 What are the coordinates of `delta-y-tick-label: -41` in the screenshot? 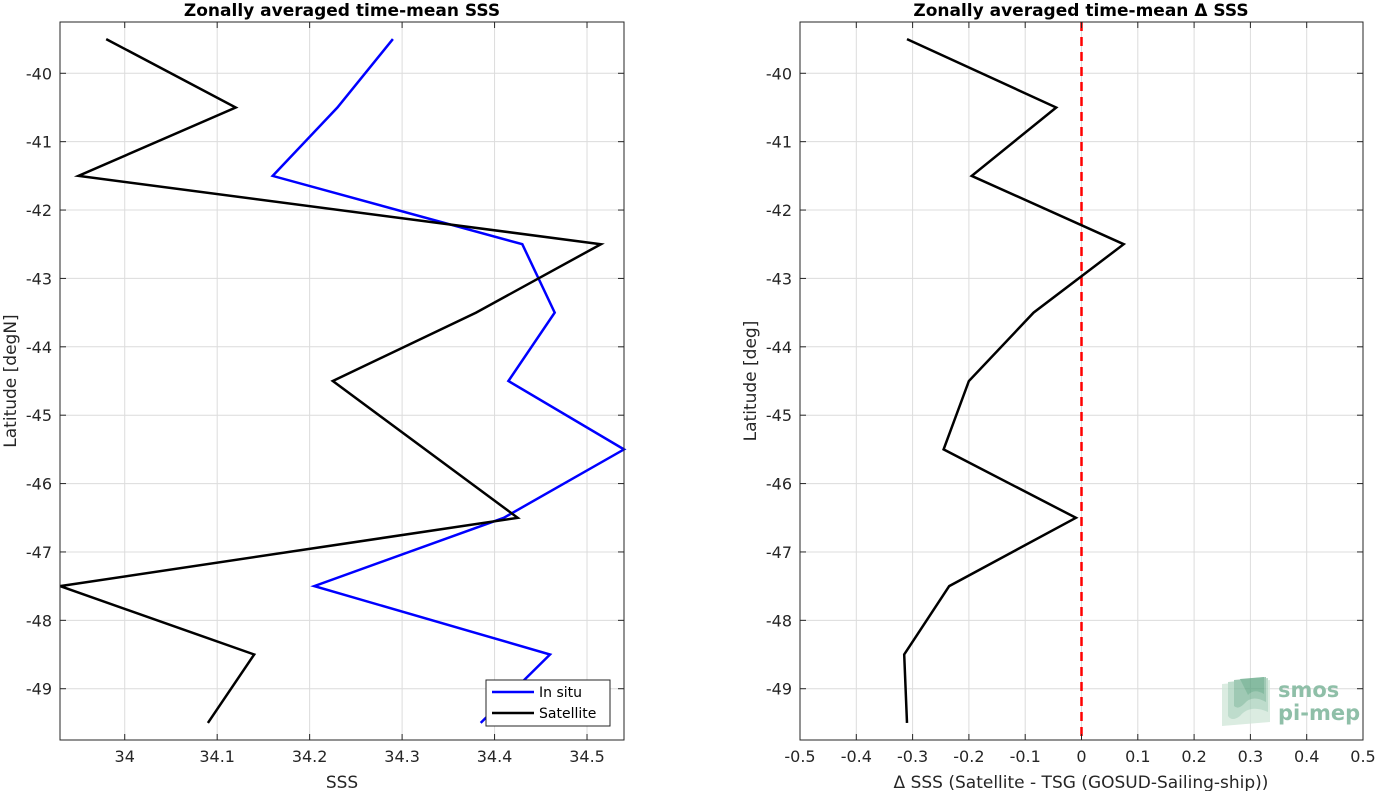 It's located at (779, 142).